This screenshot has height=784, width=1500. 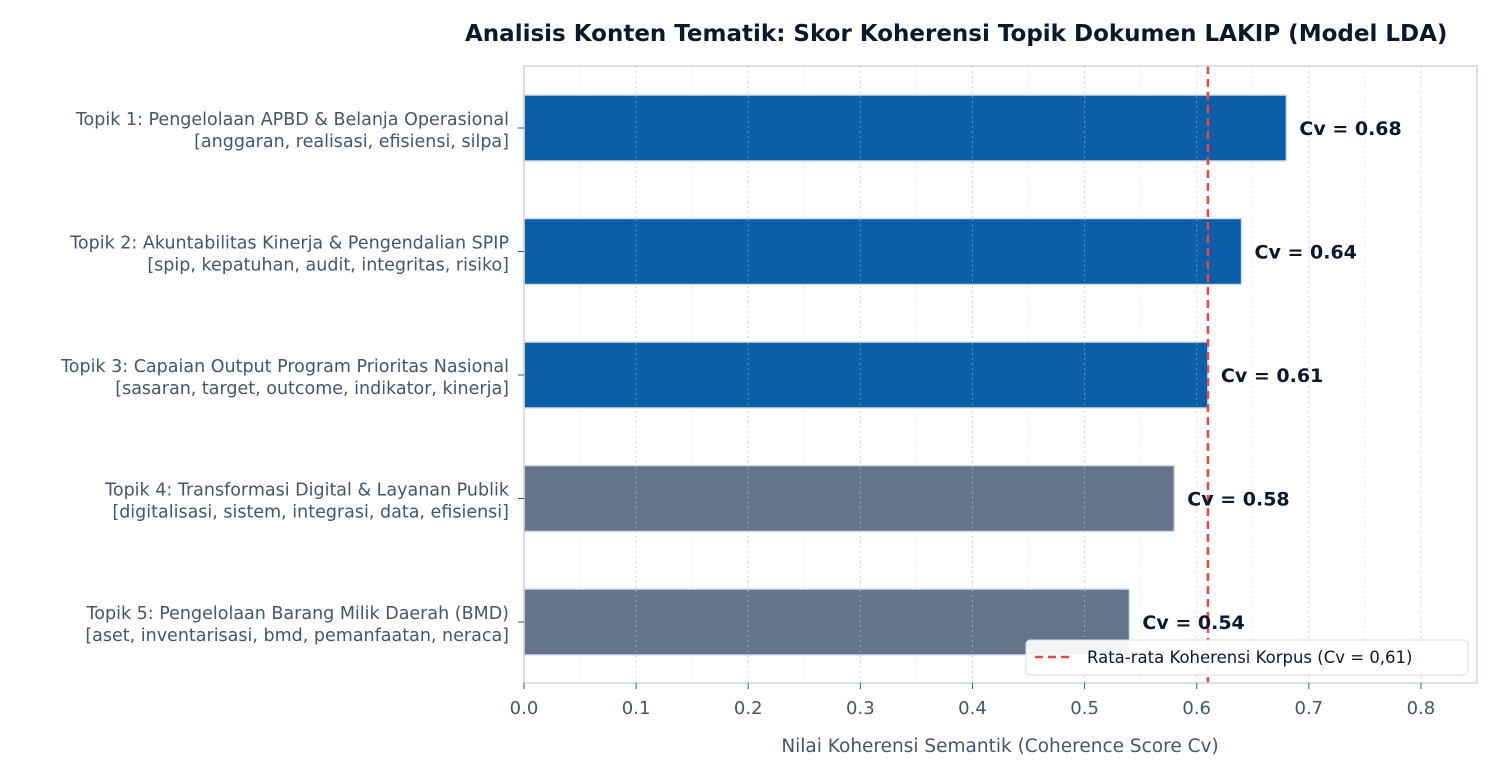 I want to click on x-tick-label: 0.2, so click(x=748, y=708).